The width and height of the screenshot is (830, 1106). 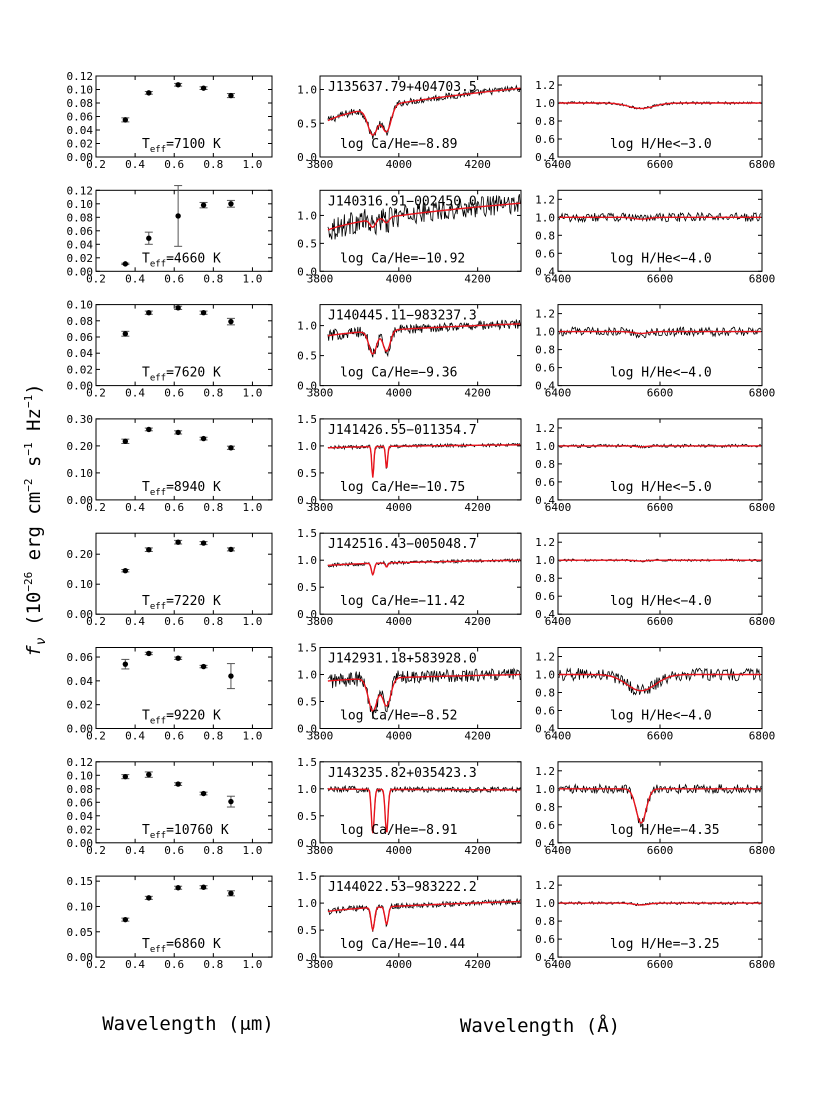 What do you see at coordinates (80, 419) in the screenshot?
I see `photometry-ytick-label: 0.30` at bounding box center [80, 419].